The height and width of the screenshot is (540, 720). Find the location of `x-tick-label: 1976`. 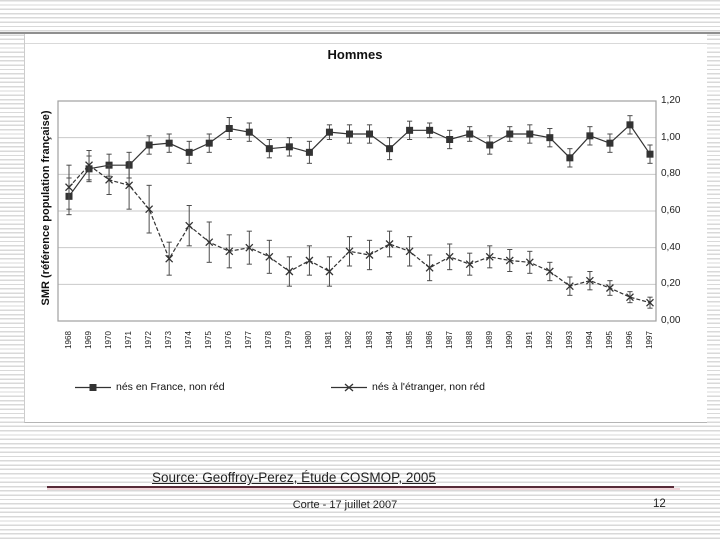

x-tick-label: 1976 is located at coordinates (229, 340).